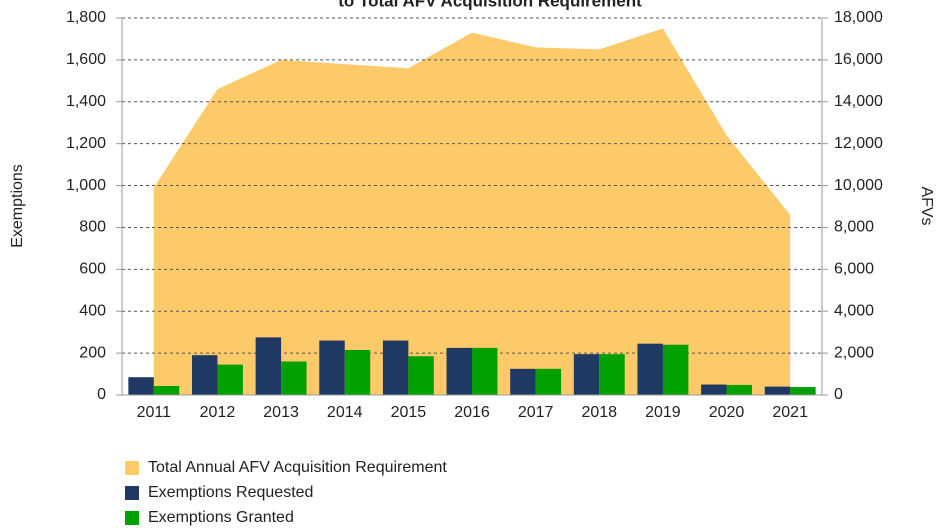 The width and height of the screenshot is (938, 529). Describe the element at coordinates (858, 17) in the screenshot. I see `y2-tick-label: 18,000` at that location.